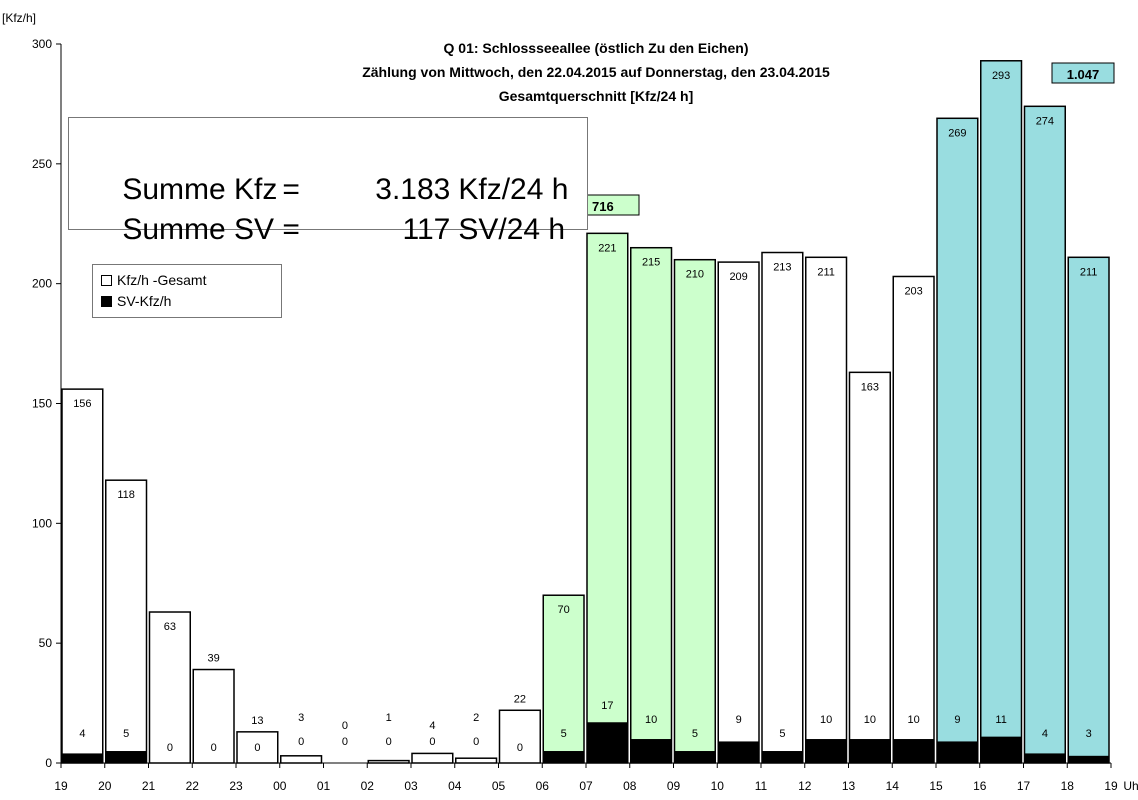  I want to click on legend-total-swatch, so click(106, 280).